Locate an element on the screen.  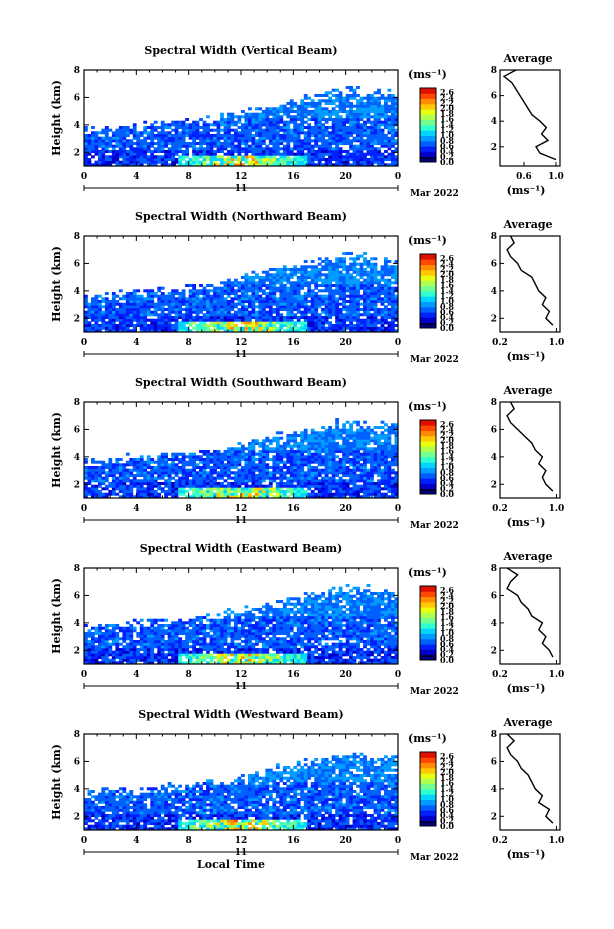
profile-y-tick-label: 2 is located at coordinates (494, 148).